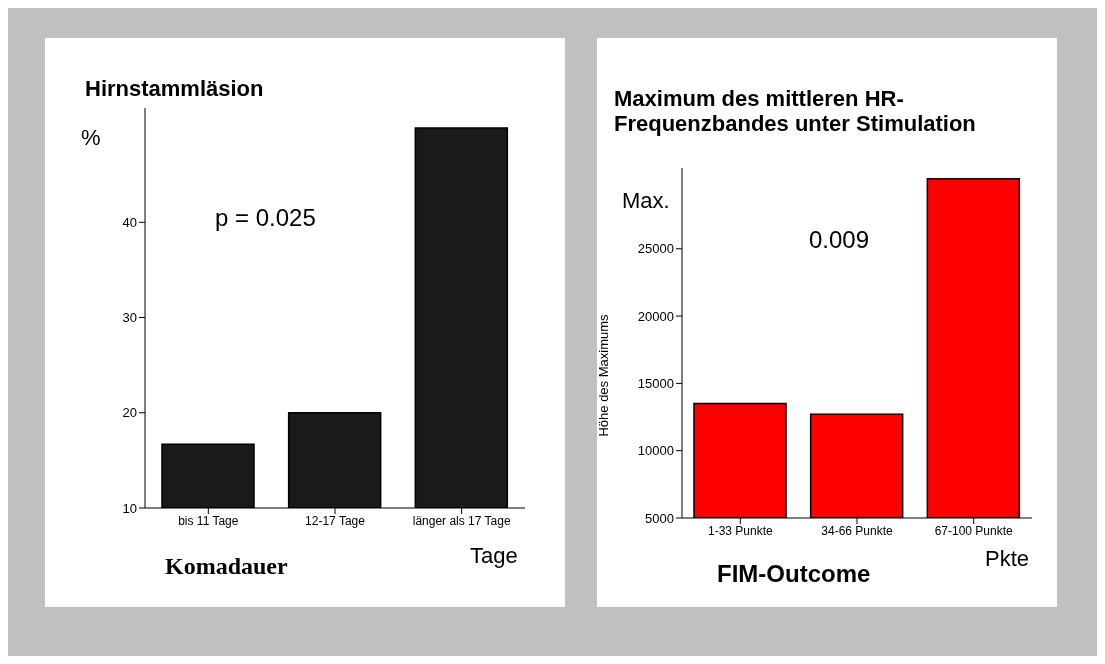  Describe the element at coordinates (335, 520) in the screenshot. I see `x-tick-label: 12-17 Tage` at that location.